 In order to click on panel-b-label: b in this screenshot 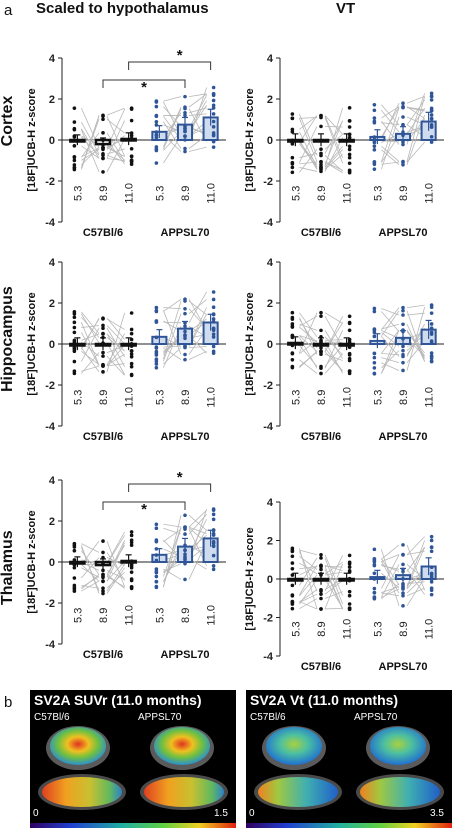, I will do `click(8, 702)`.